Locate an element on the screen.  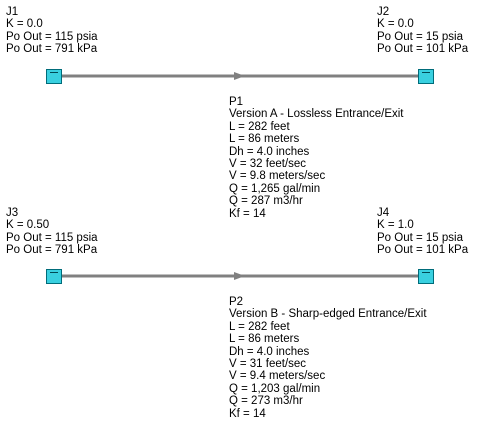
reservoir-j4 is located at coordinates (426, 276).